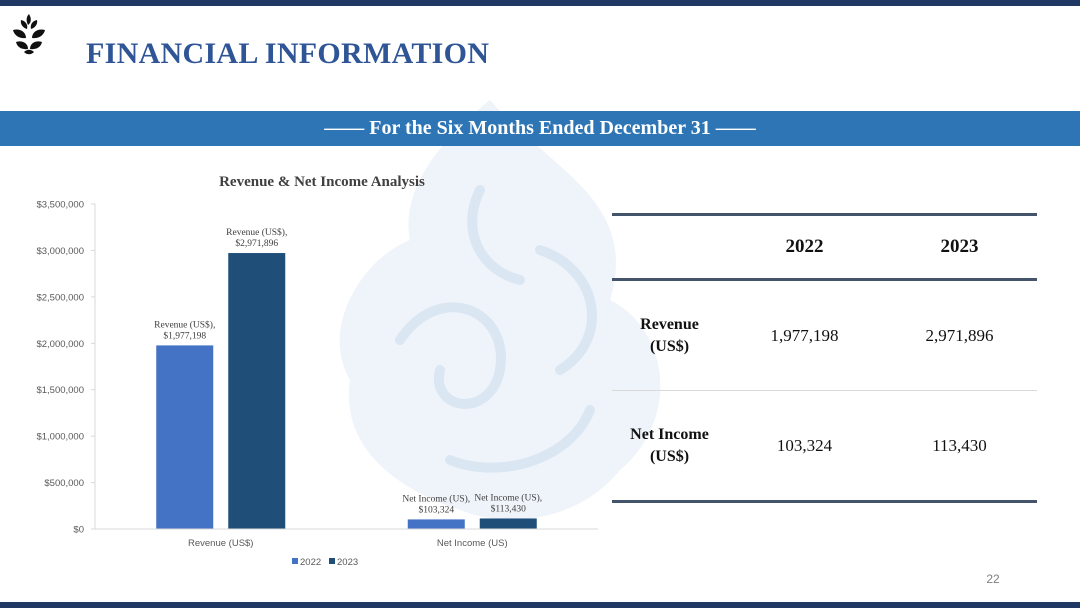  I want to click on data-label: $2,971,896, so click(256, 243).